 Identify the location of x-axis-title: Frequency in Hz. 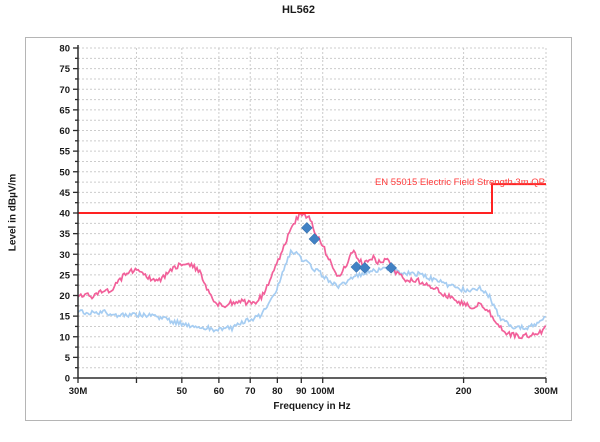
(312, 406).